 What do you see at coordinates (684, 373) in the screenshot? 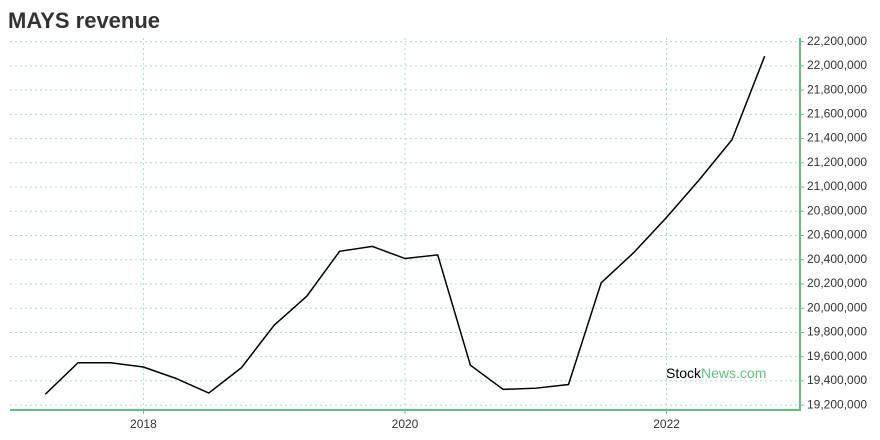
I see `watermark-part: Stock` at bounding box center [684, 373].